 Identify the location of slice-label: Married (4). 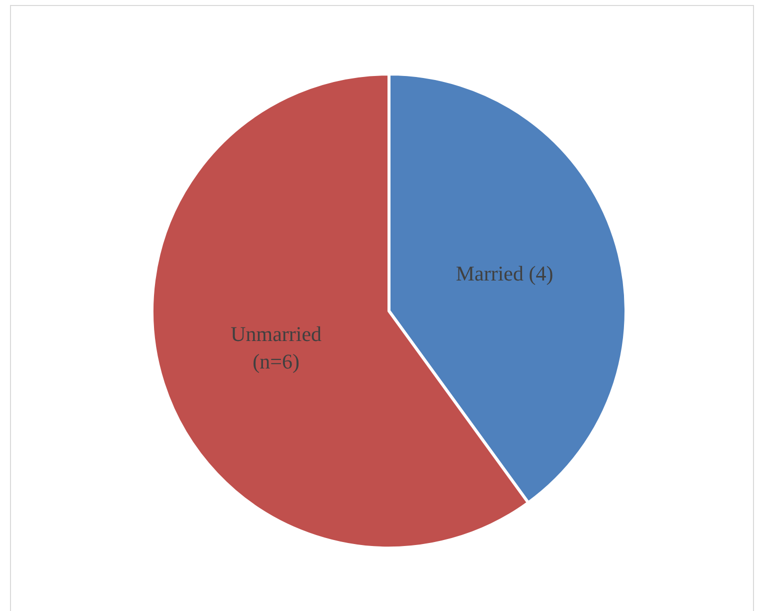
(505, 273).